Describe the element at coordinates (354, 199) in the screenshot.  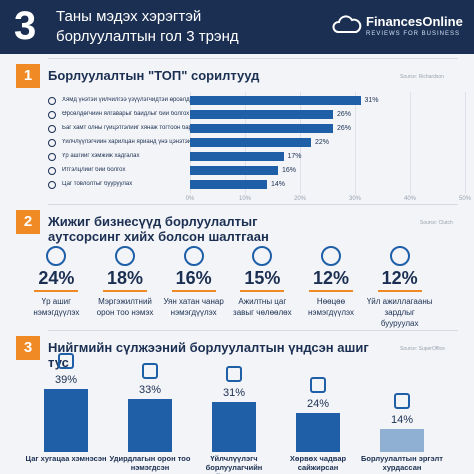
I see `x-tick-label: 30%` at that location.